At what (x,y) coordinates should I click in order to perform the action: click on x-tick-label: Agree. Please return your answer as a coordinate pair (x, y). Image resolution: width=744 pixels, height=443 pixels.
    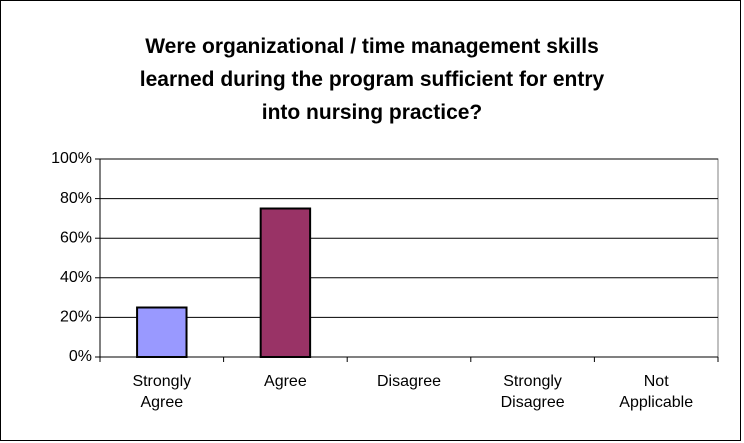
    Looking at the image, I should click on (285, 381).